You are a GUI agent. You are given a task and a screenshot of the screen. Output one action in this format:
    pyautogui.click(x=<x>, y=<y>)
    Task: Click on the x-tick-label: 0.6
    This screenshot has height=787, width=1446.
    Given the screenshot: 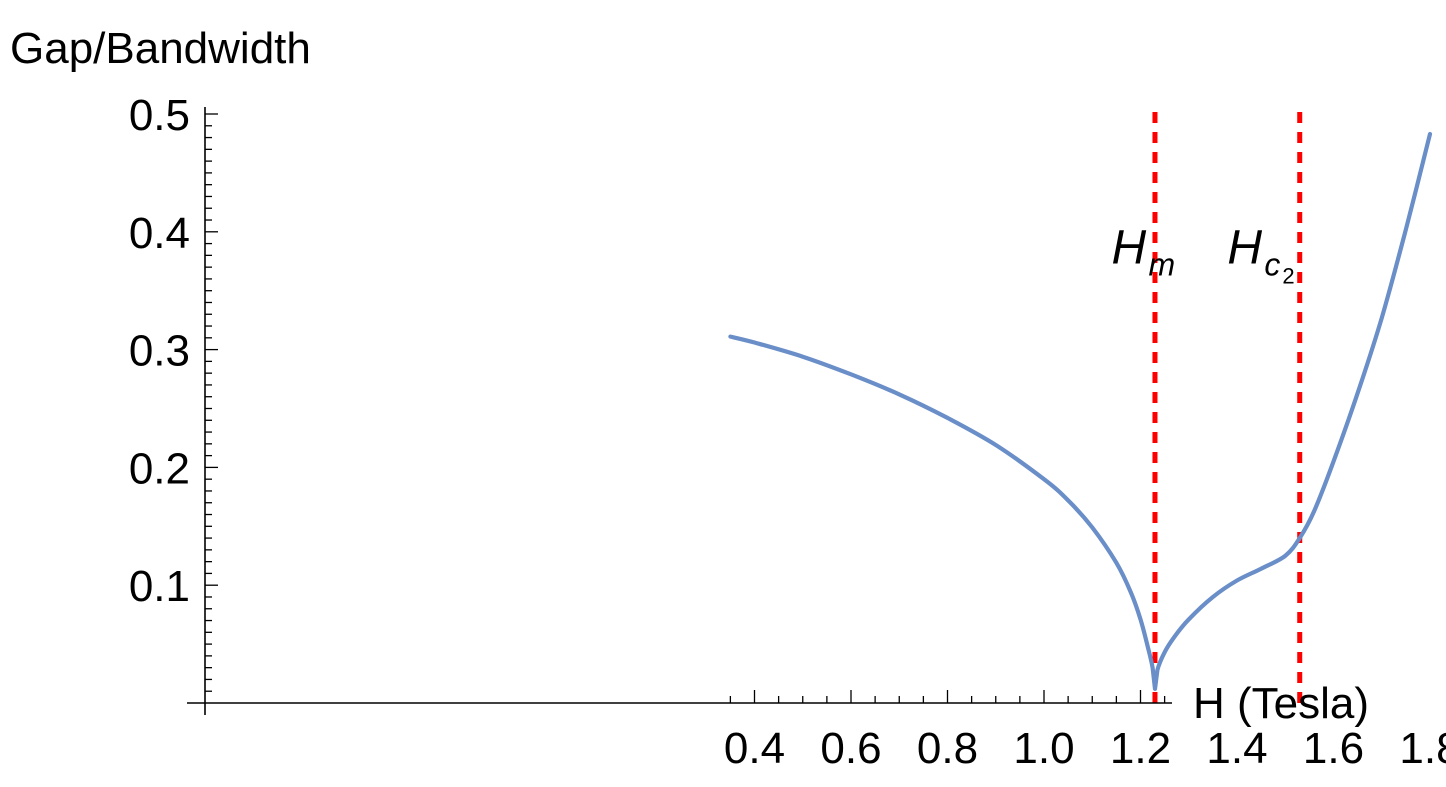 What is the action you would take?
    pyautogui.click(x=850, y=748)
    